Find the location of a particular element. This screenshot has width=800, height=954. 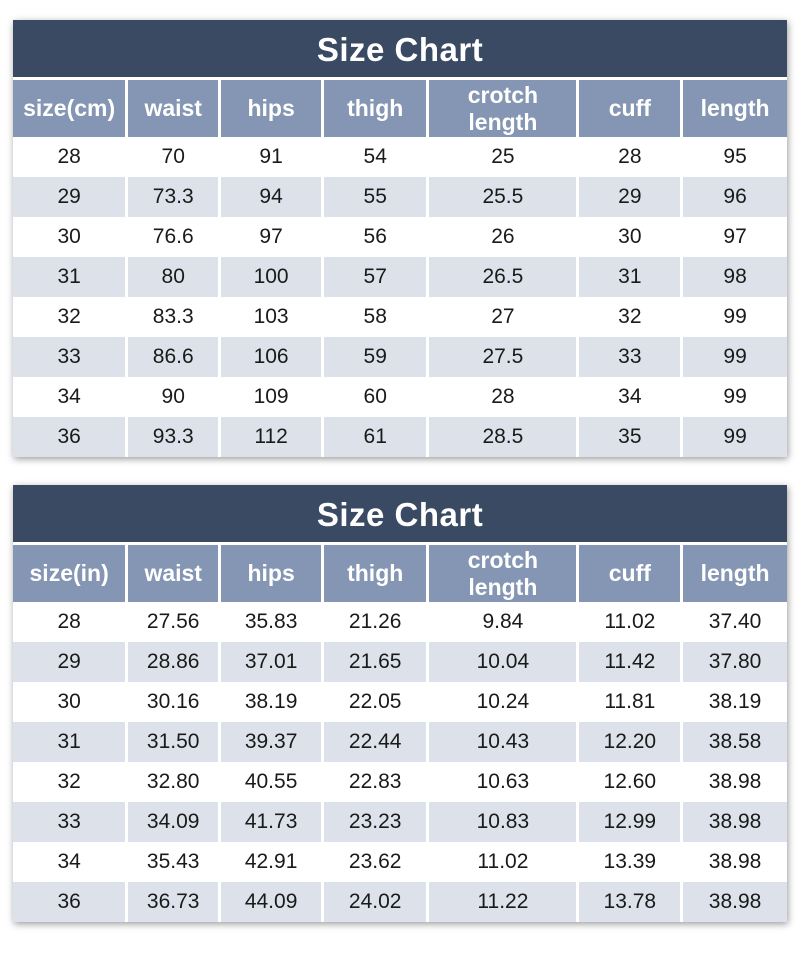

table-row: 33 86.6 106 59 27.5 33 99 is located at coordinates (400, 357).